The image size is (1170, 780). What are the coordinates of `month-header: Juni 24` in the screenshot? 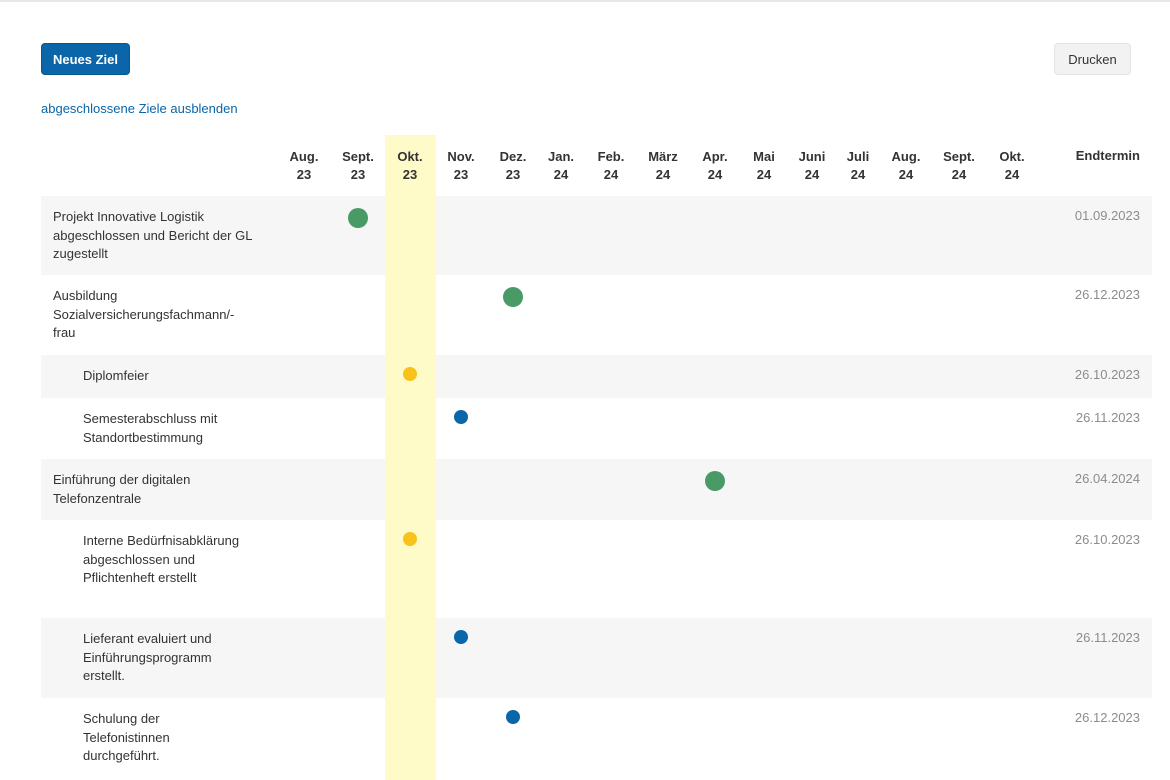 It's located at (812, 166).